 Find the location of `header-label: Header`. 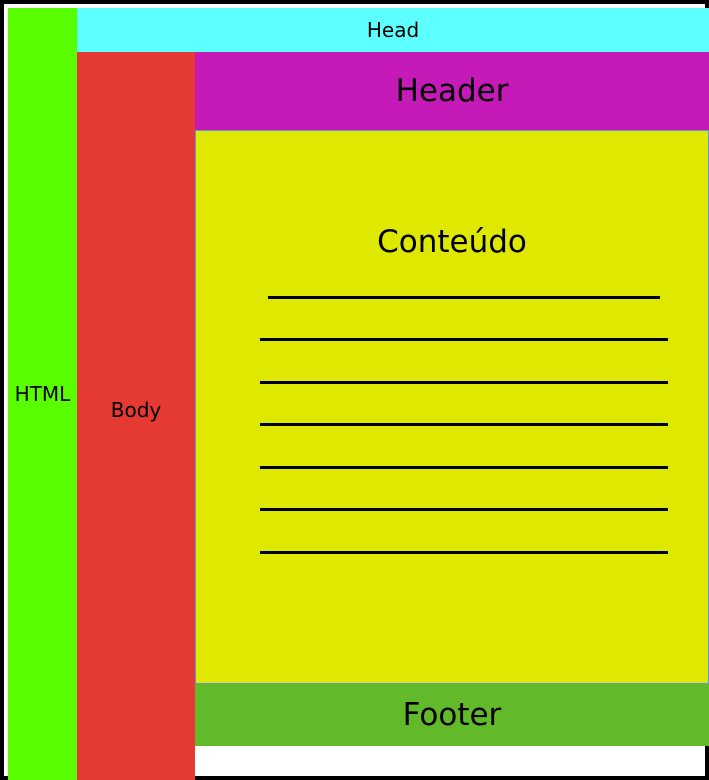

header-label: Header is located at coordinates (452, 91).